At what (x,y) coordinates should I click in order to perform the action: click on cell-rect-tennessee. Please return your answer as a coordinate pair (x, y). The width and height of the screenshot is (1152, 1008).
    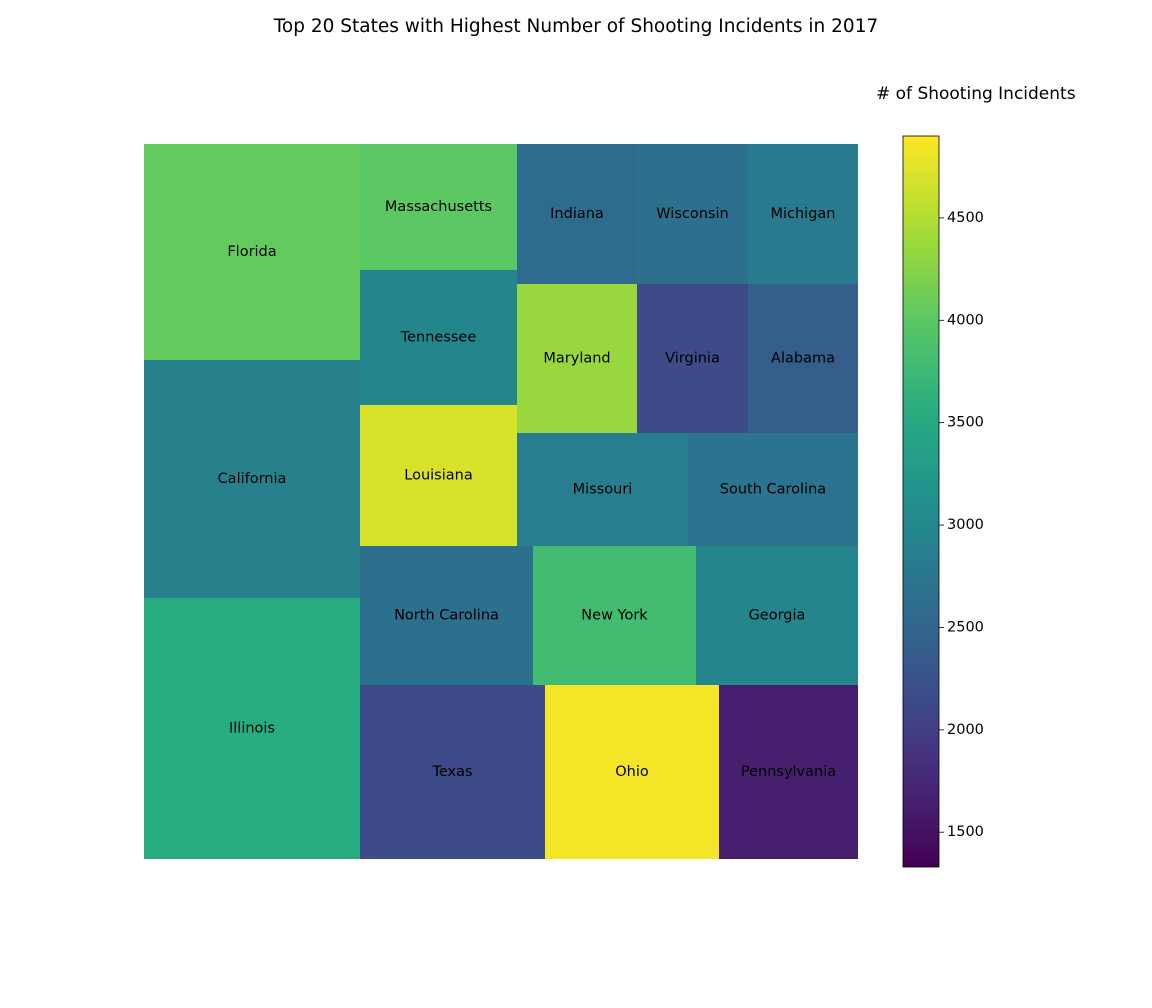
    Looking at the image, I should click on (438, 337).